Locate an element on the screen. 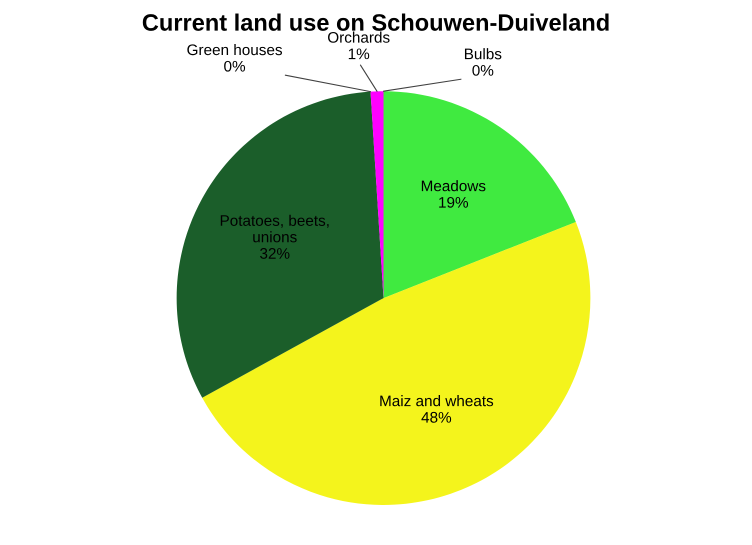 This screenshot has width=752, height=545. slice-label: Potatoes, beets, unions is located at coordinates (274, 228).